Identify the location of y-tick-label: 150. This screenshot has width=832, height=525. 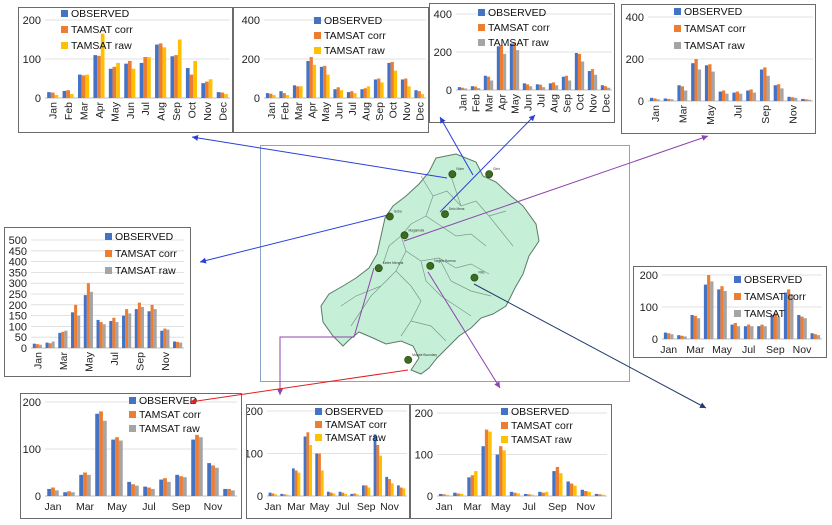
(18, 317).